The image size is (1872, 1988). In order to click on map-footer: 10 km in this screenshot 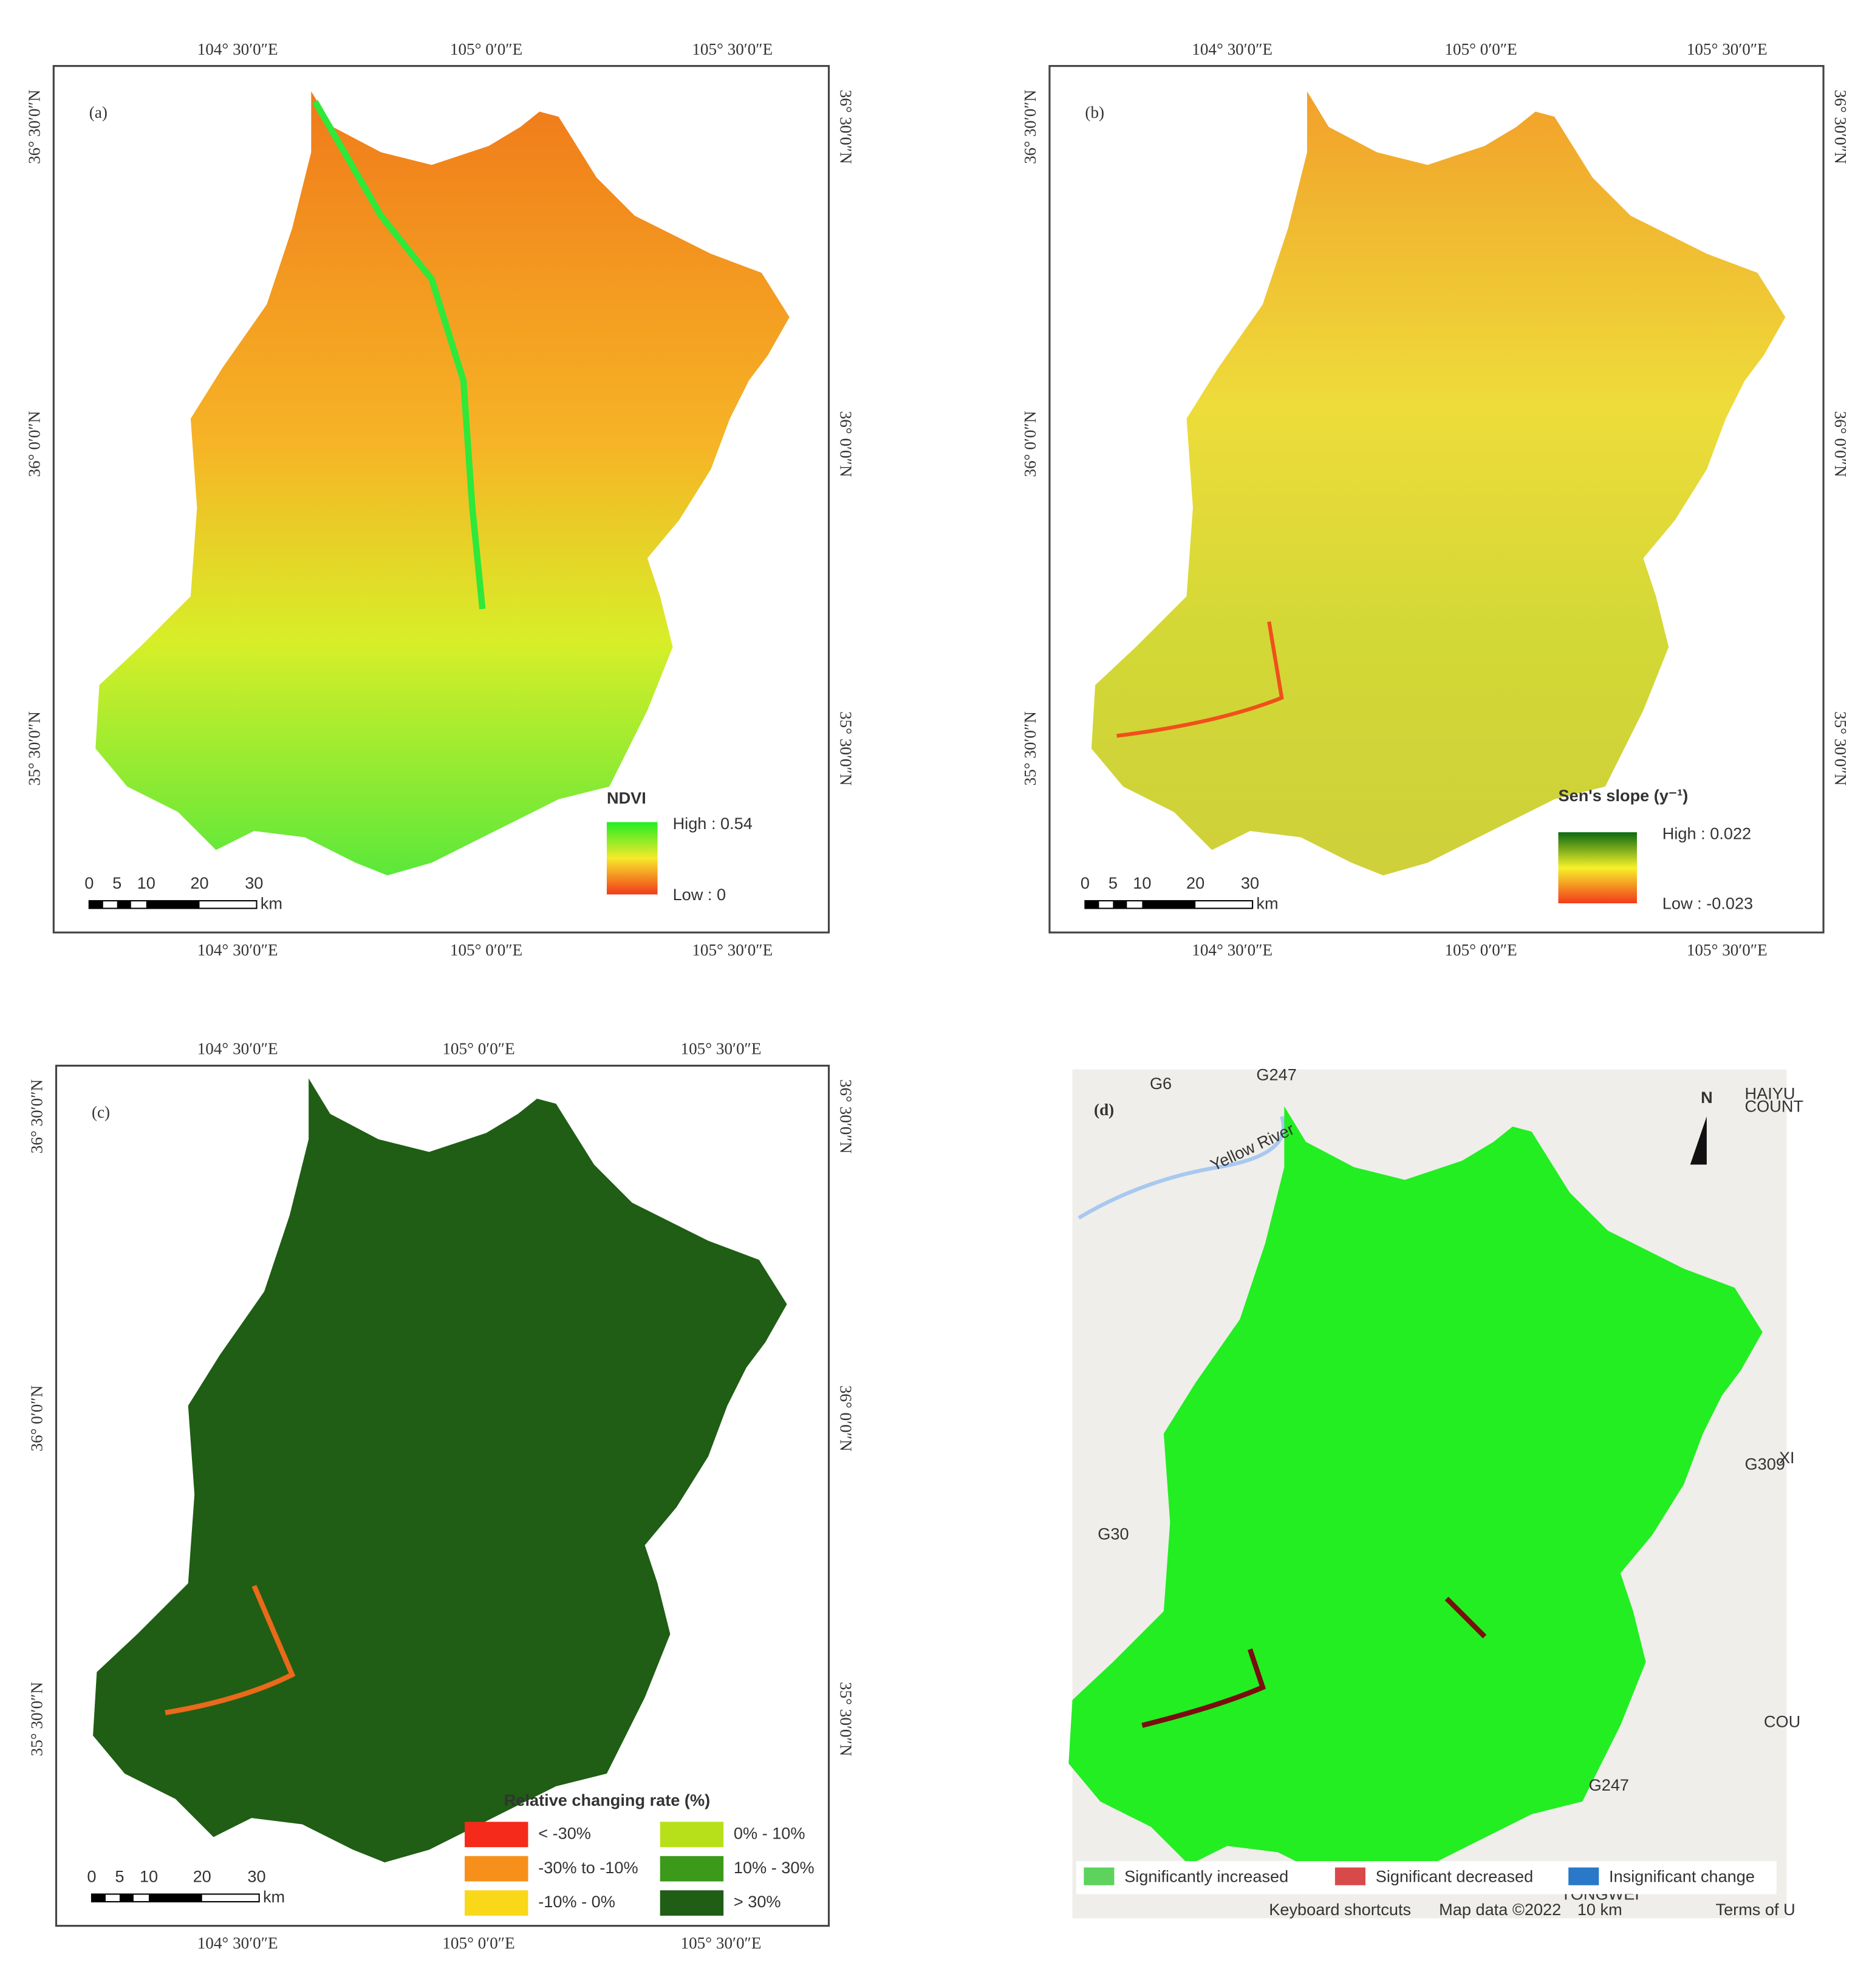, I will do `click(1599, 1910)`.